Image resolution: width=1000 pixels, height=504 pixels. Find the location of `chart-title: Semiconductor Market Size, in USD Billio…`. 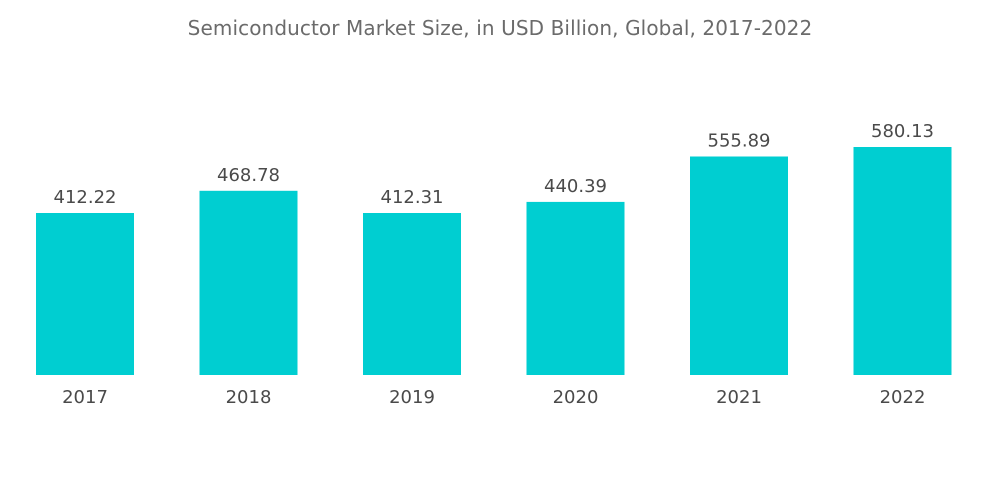

chart-title: Semiconductor Market Size, in USD Billio… is located at coordinates (500, 28).